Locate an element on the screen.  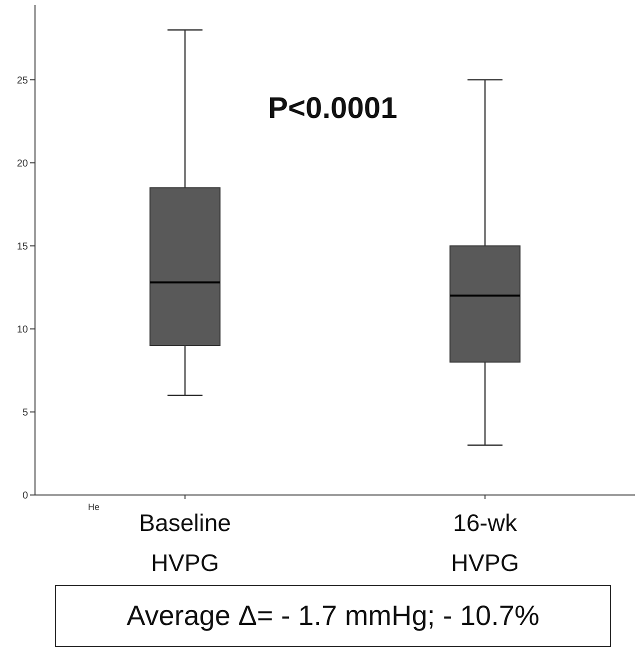
y-tick-label: 5 is located at coordinates (25, 413).